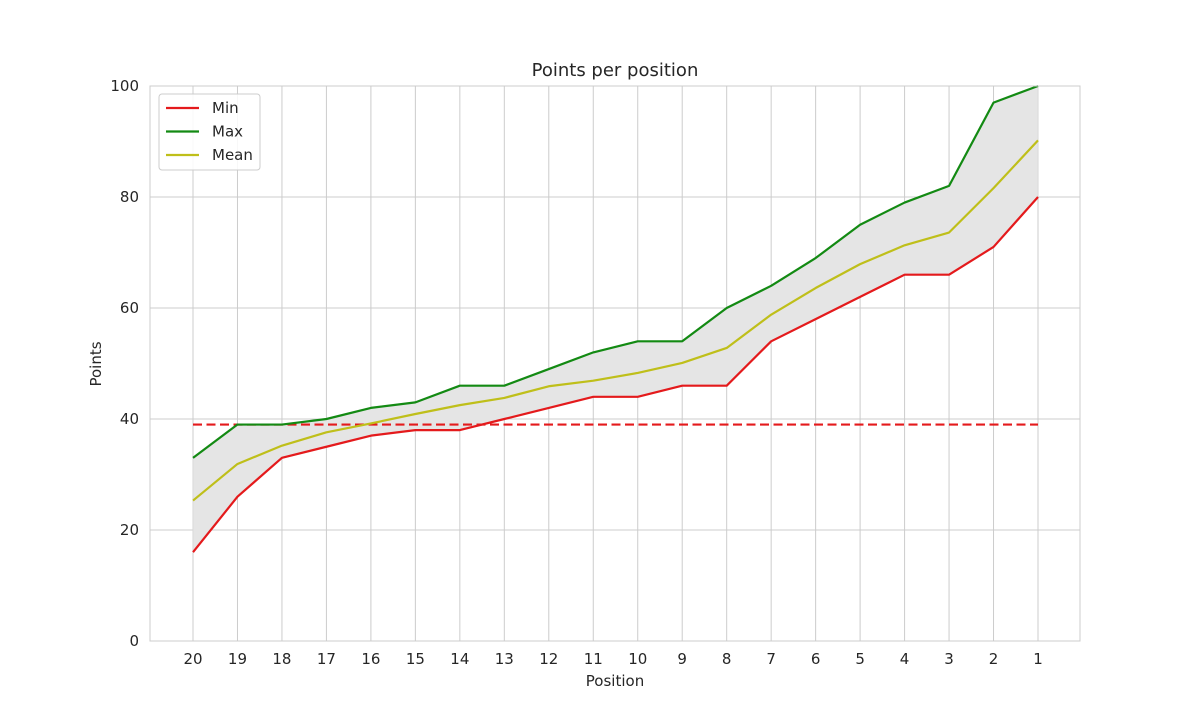 The image size is (1200, 720). I want to click on x-tick-label: 17, so click(326, 659).